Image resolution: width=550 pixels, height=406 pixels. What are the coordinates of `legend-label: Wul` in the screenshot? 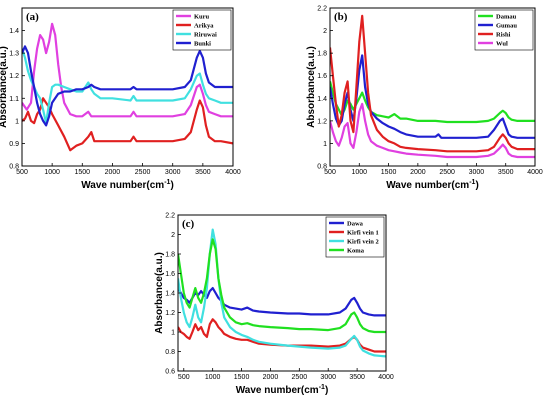 It's located at (502, 43).